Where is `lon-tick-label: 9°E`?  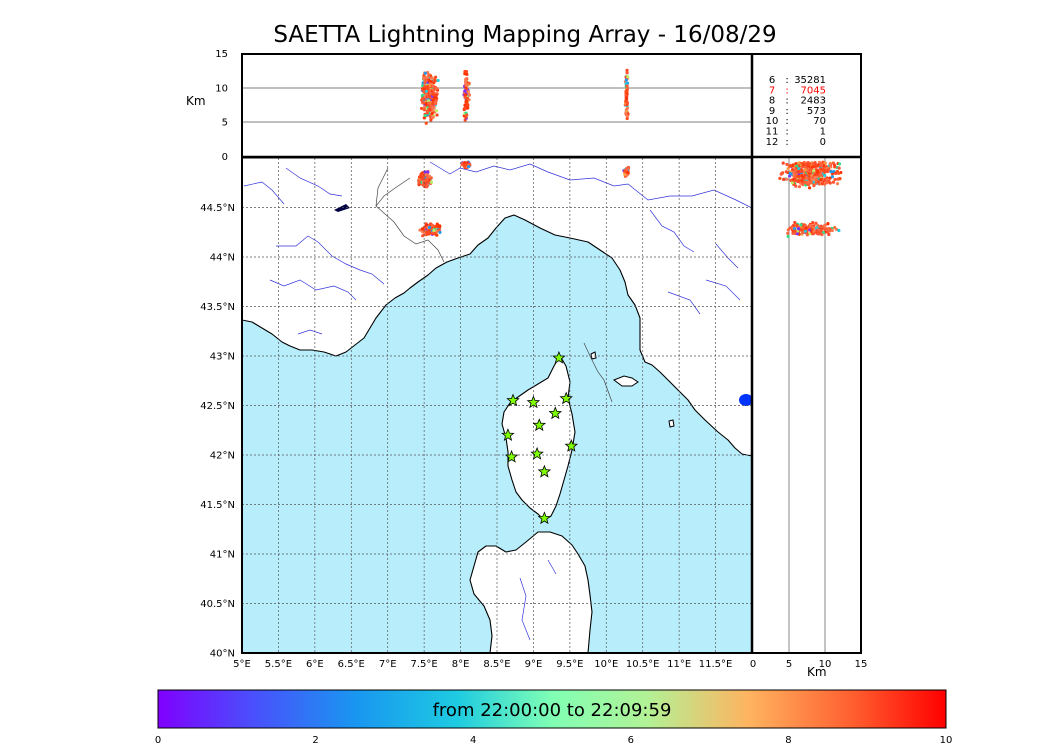 lon-tick-label: 9°E is located at coordinates (534, 664).